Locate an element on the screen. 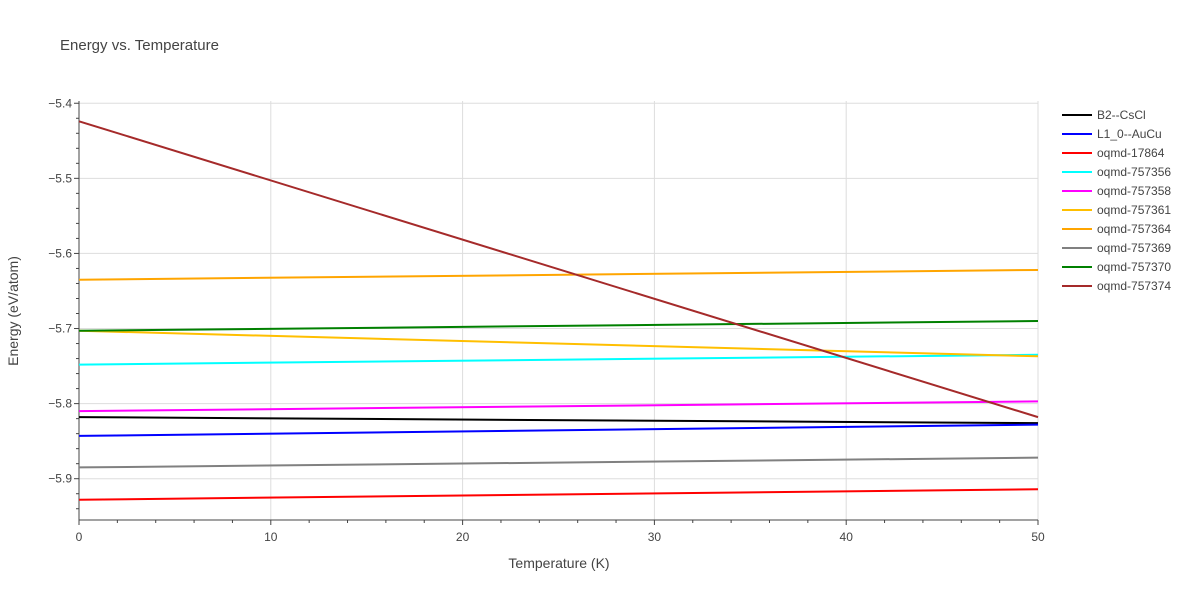  y-tick-label: −5.8 is located at coordinates (60, 404).